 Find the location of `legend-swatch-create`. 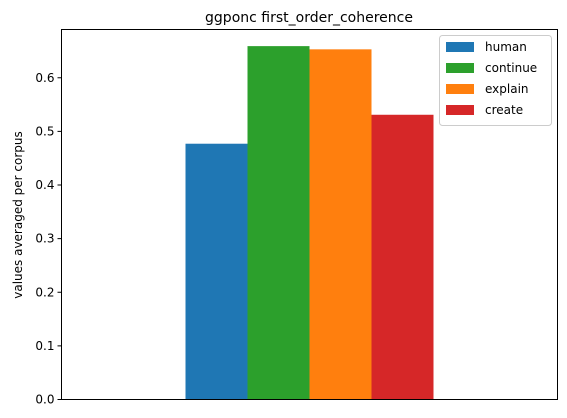

legend-swatch-create is located at coordinates (460, 110).